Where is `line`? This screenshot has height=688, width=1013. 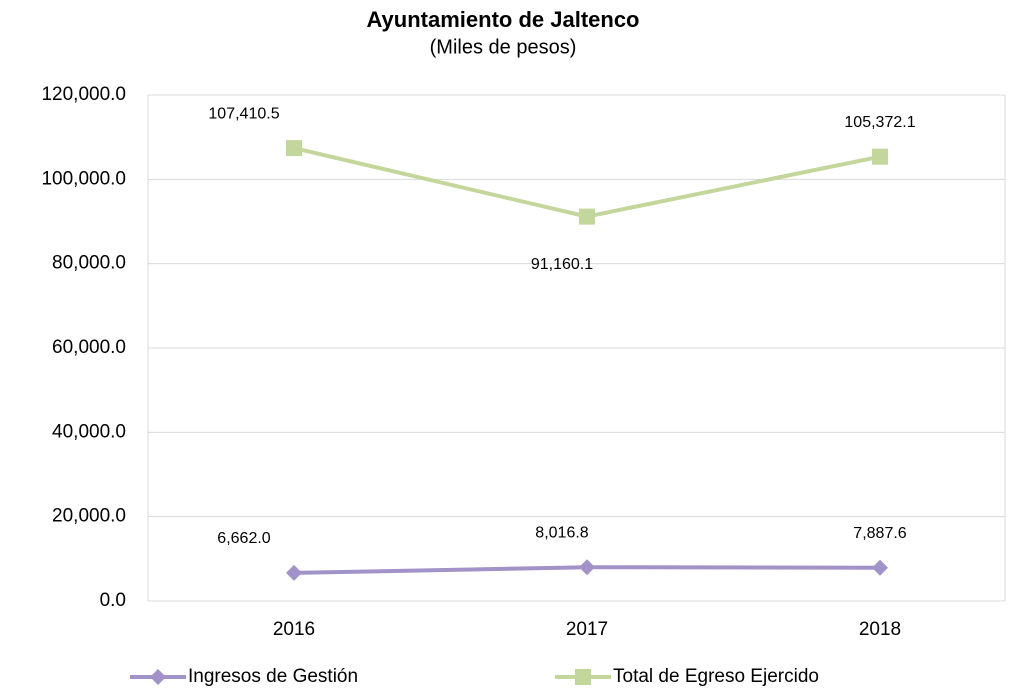 line is located at coordinates (587, 182).